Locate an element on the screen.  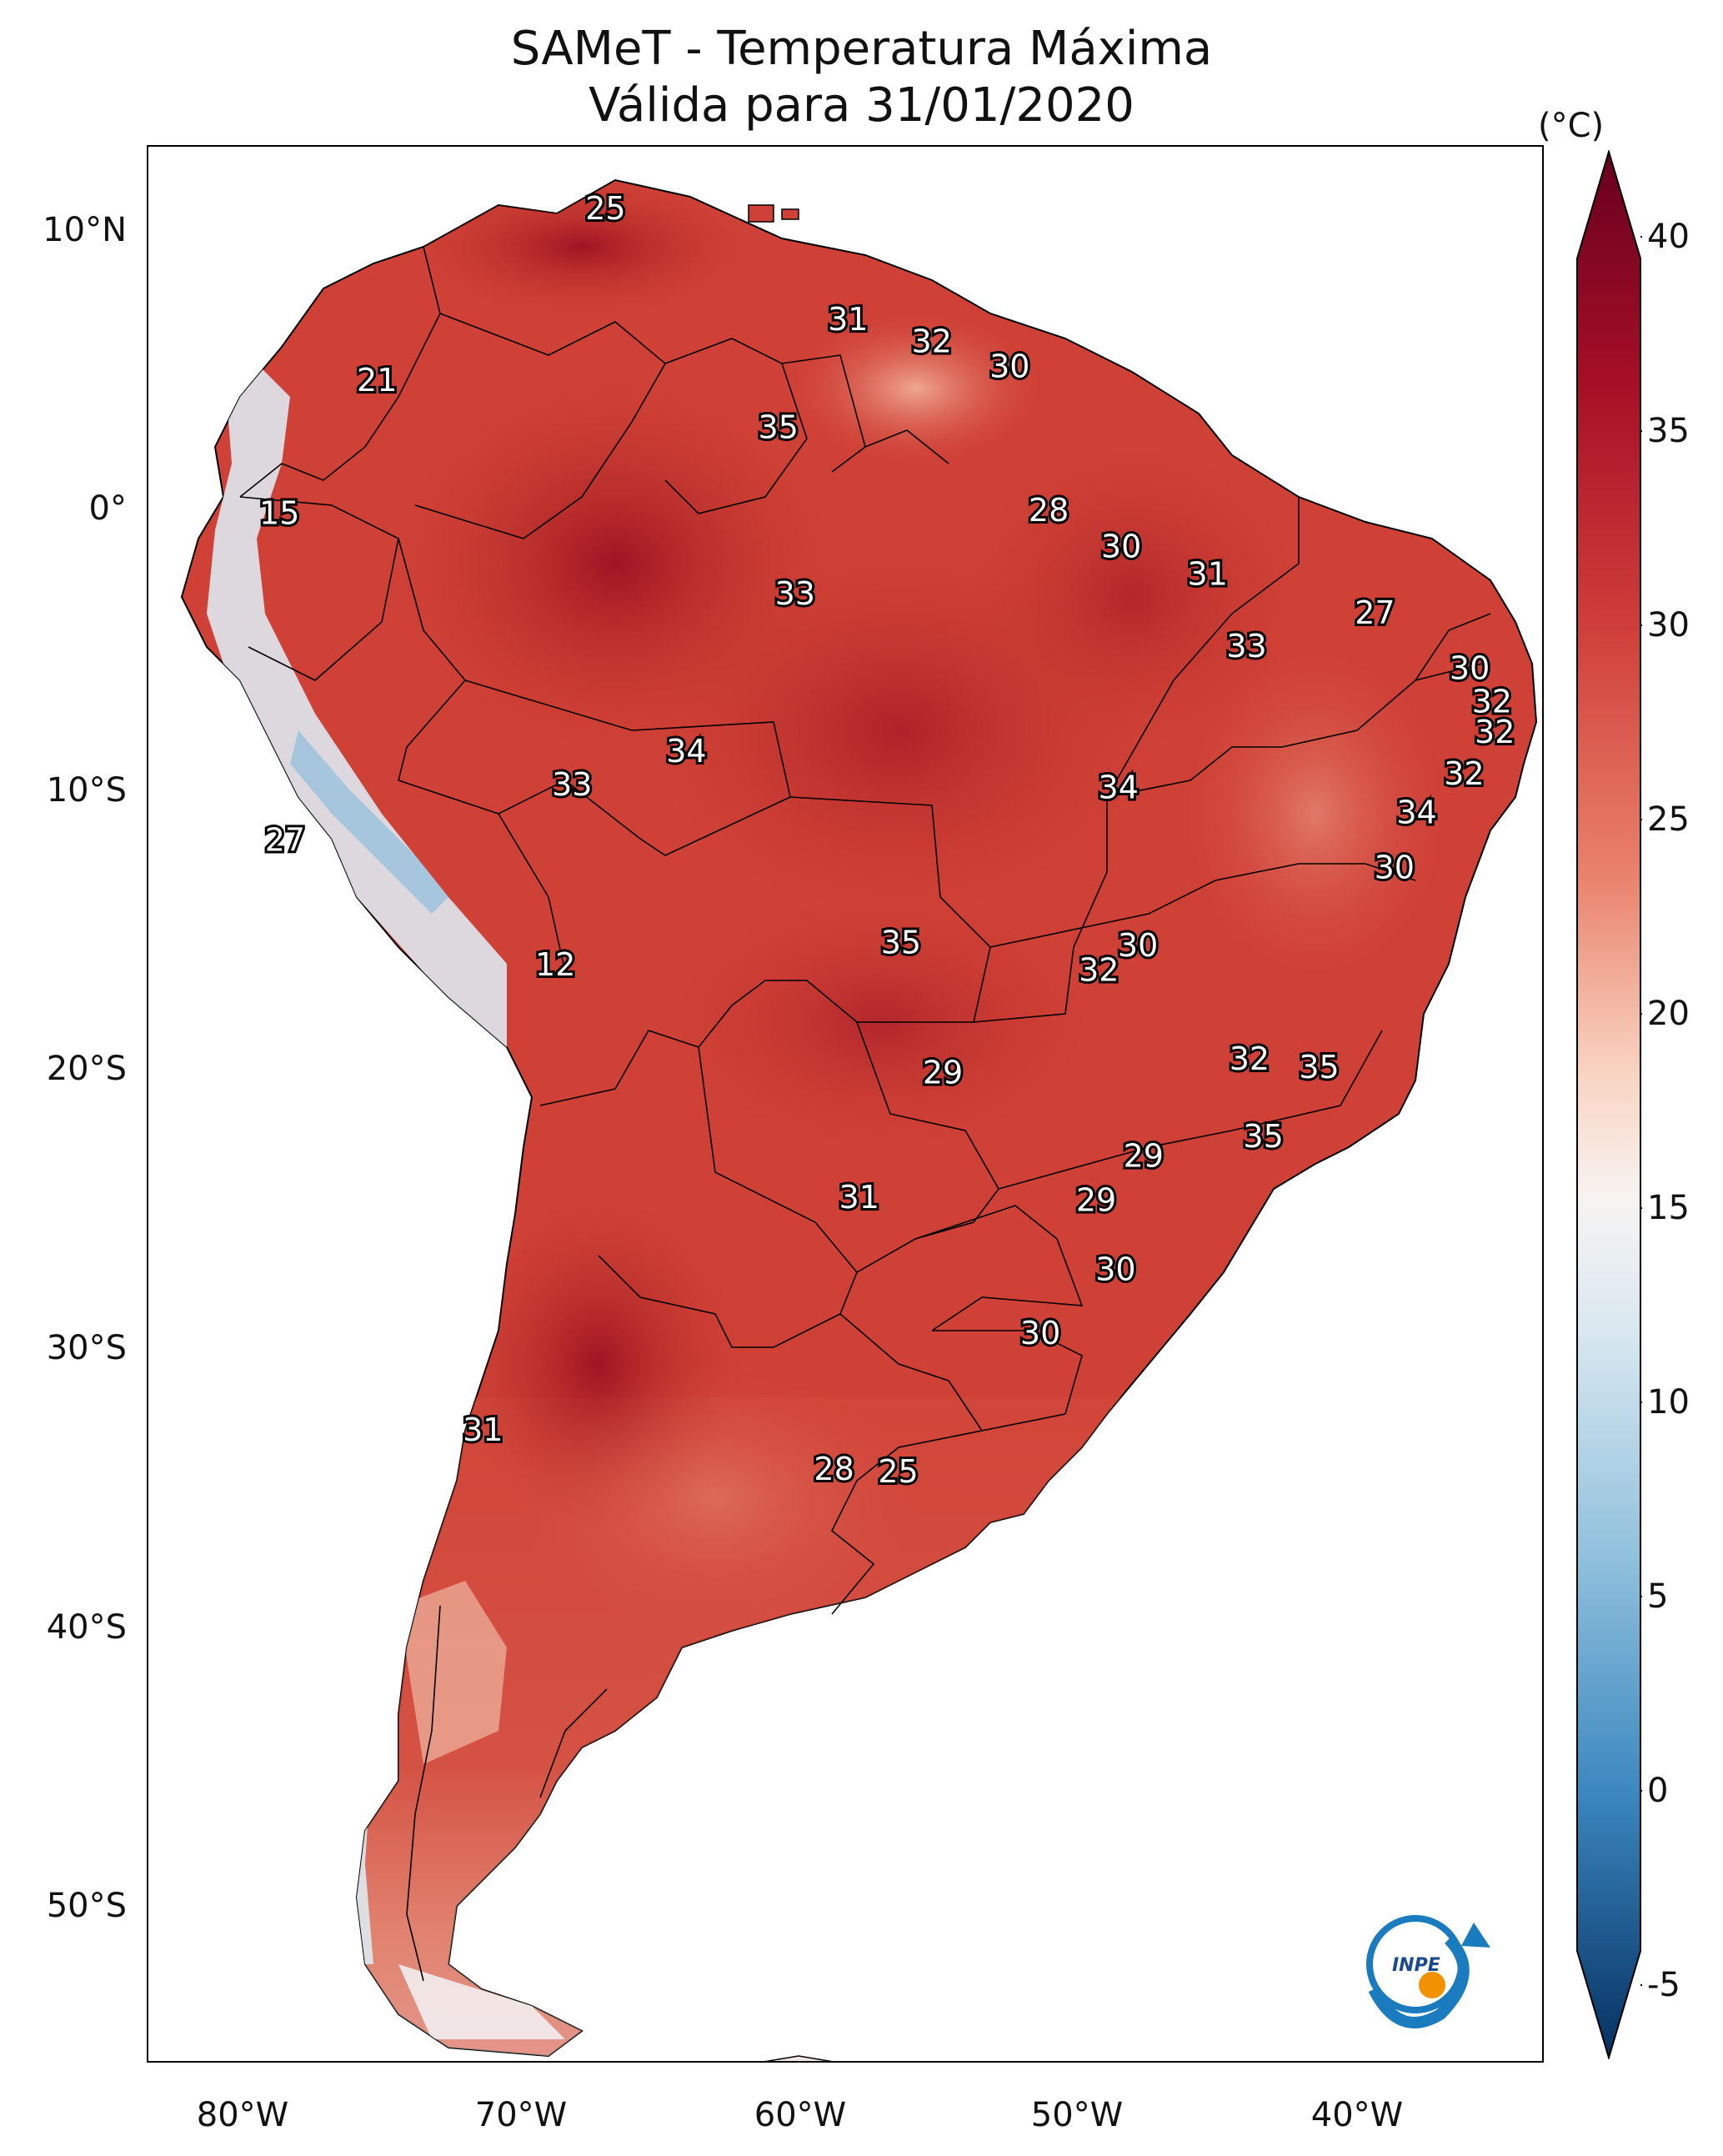
lat-tick-40s: 40°S is located at coordinates (86, 1627).